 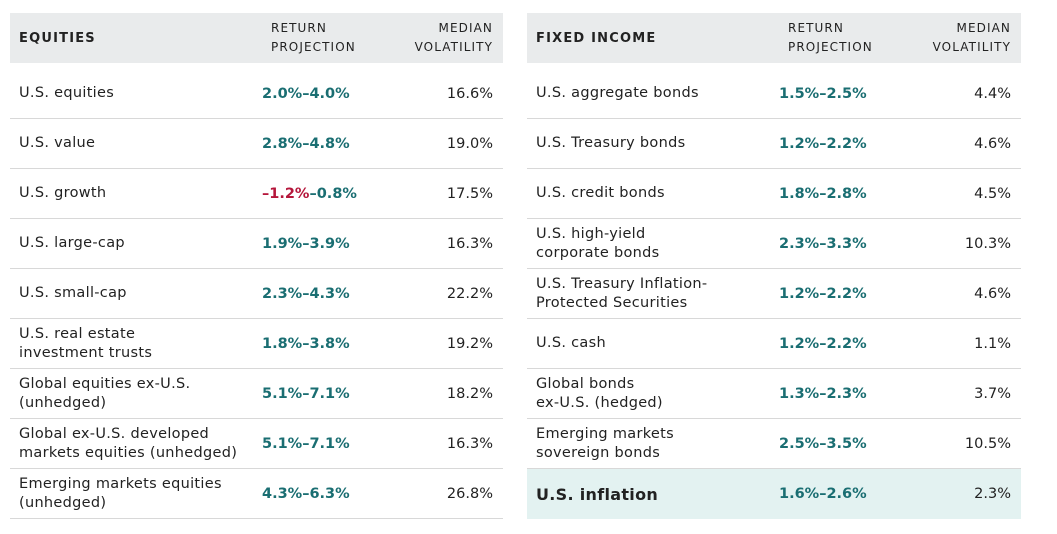 I want to click on return-projection: 2.3%–4.3%, so click(x=327, y=294).